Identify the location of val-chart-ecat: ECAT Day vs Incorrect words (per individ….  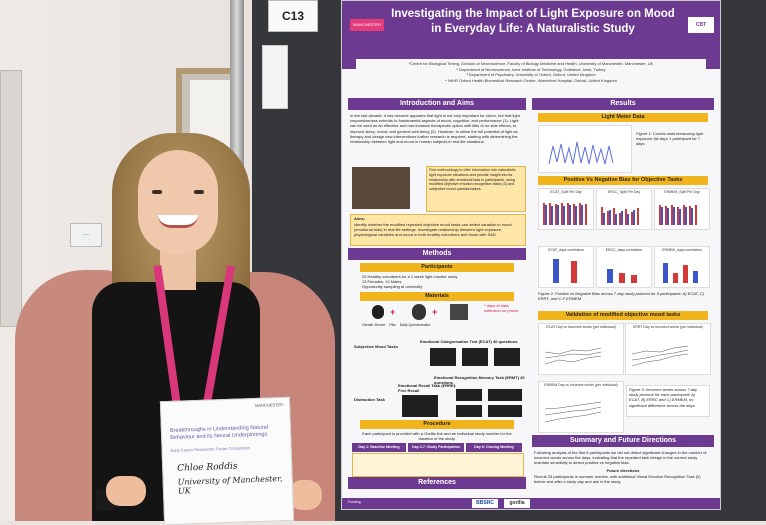
(581, 349).